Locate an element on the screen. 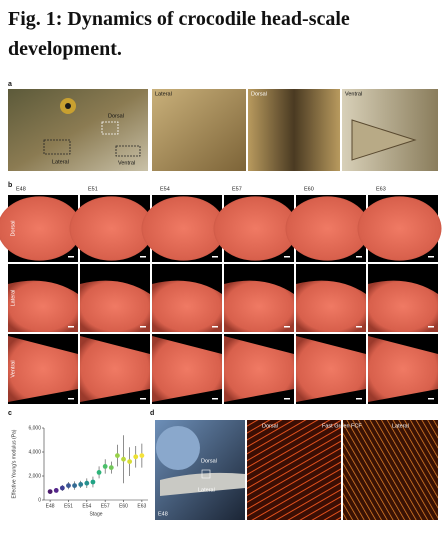  x-tick-label: E54 is located at coordinates (86, 506).